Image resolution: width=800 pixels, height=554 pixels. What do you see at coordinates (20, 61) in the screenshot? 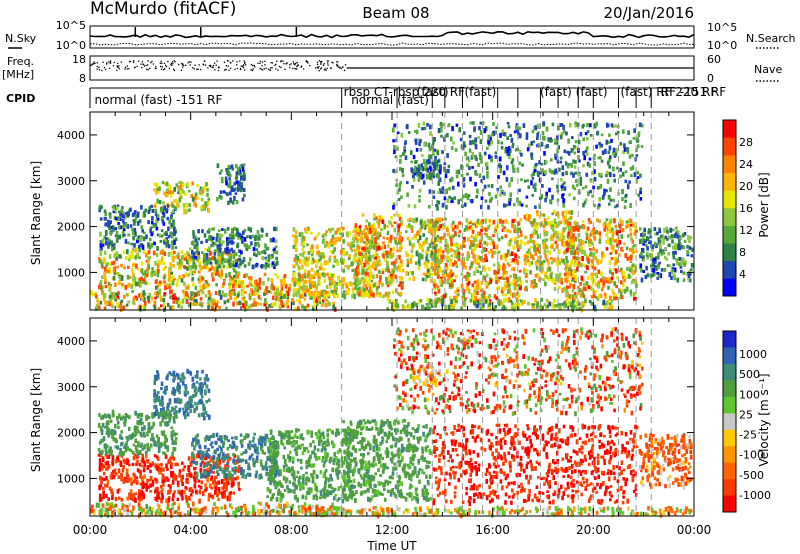
I see `freq-label: Freq.` at bounding box center [20, 61].